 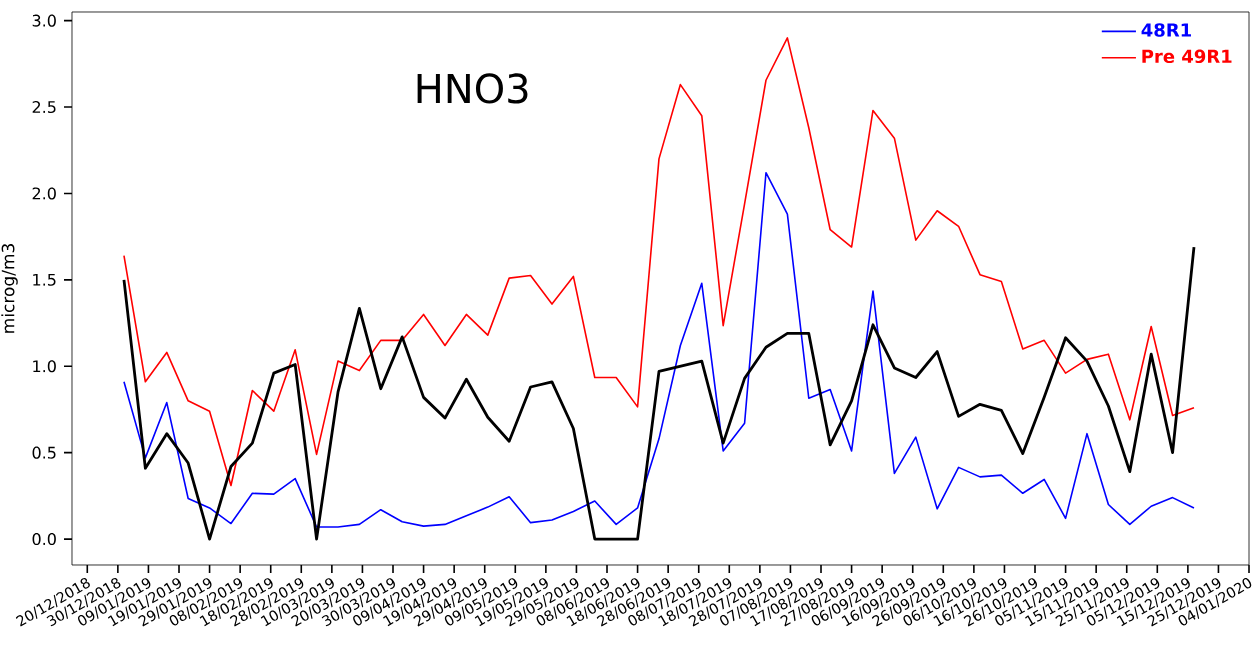 I want to click on legend-label: 48R1, so click(x=1166, y=30).